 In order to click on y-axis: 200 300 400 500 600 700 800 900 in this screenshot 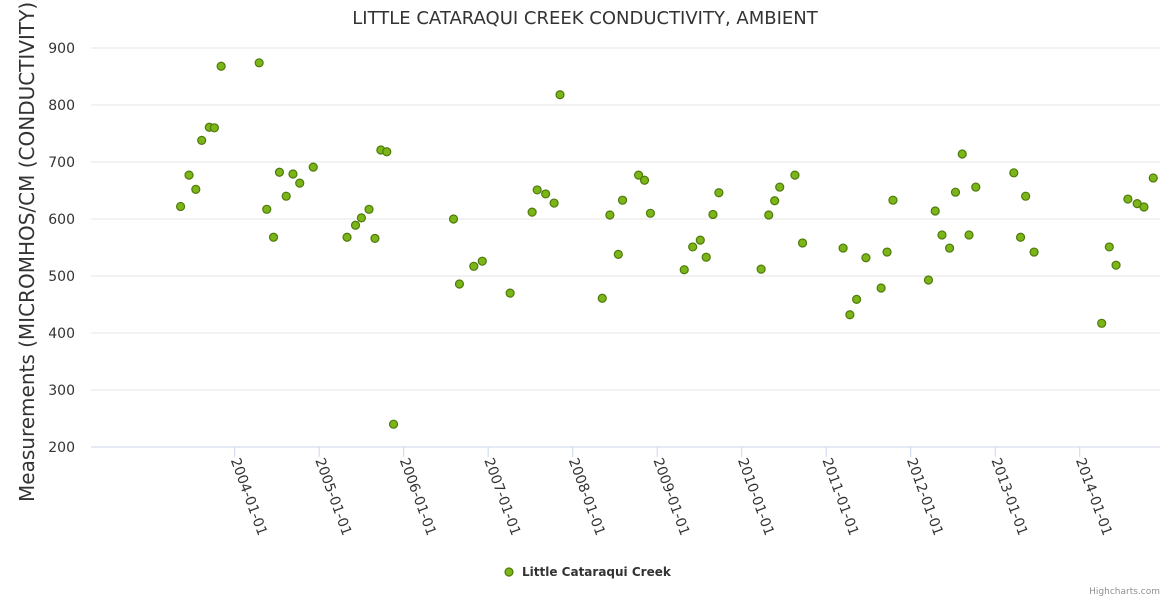, I will do `click(61, 248)`.